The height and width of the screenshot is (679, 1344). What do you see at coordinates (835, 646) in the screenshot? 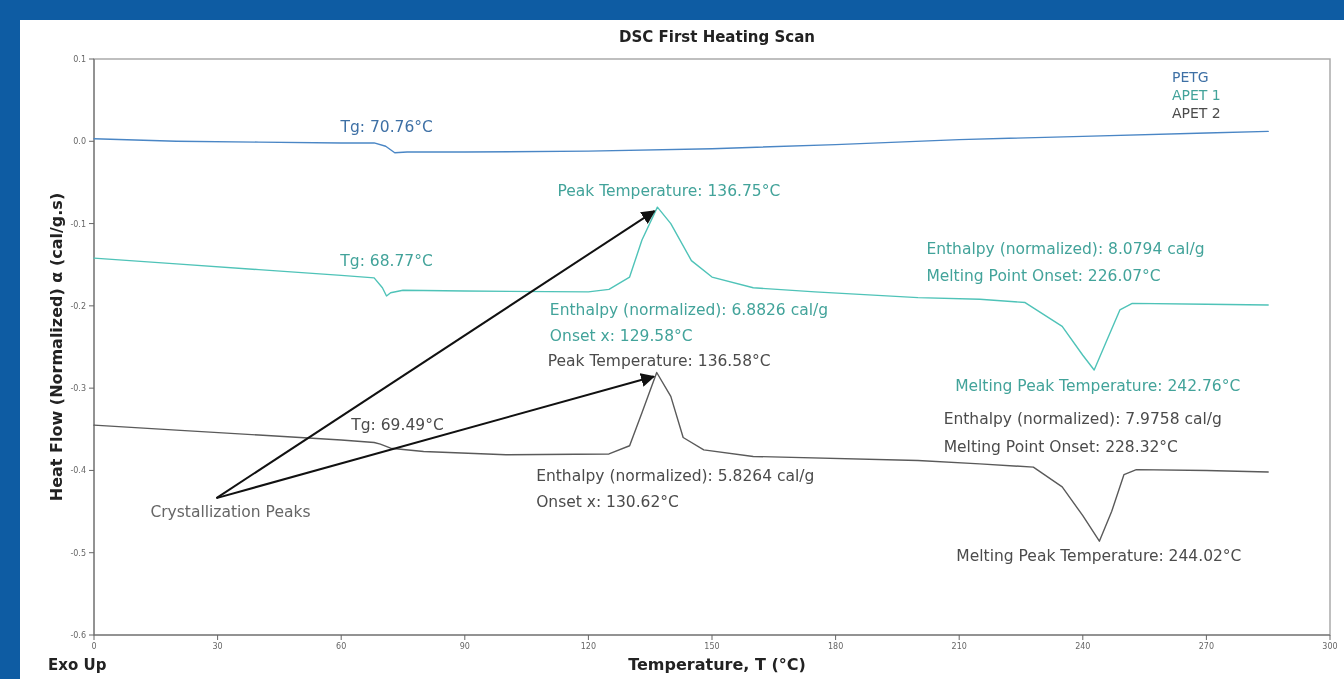
I see `x-tick-label: 180` at bounding box center [835, 646].